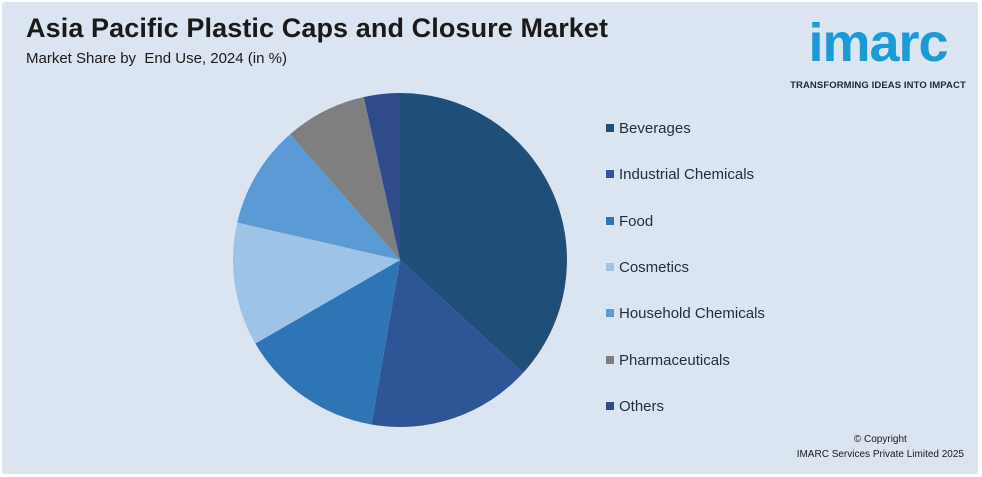 The height and width of the screenshot is (477, 982). I want to click on legend-item-others: Others, so click(635, 408).